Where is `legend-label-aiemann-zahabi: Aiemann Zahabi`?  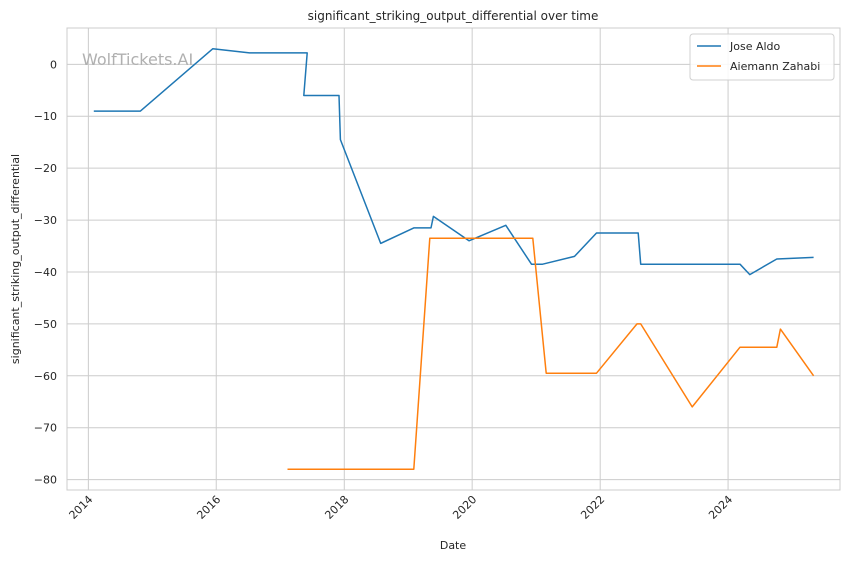
legend-label-aiemann-zahabi: Aiemann Zahabi is located at coordinates (775, 66).